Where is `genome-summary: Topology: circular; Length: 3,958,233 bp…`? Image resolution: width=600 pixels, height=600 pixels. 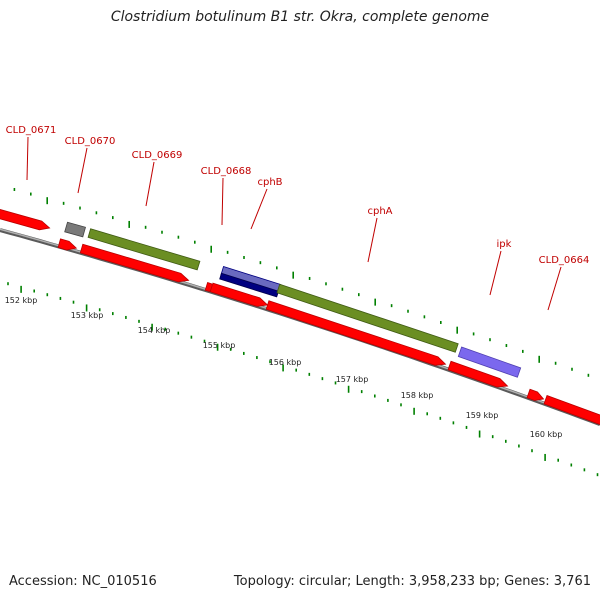
genome-summary: Topology: circular; Length: 3,958,233 bp… is located at coordinates (412, 581).